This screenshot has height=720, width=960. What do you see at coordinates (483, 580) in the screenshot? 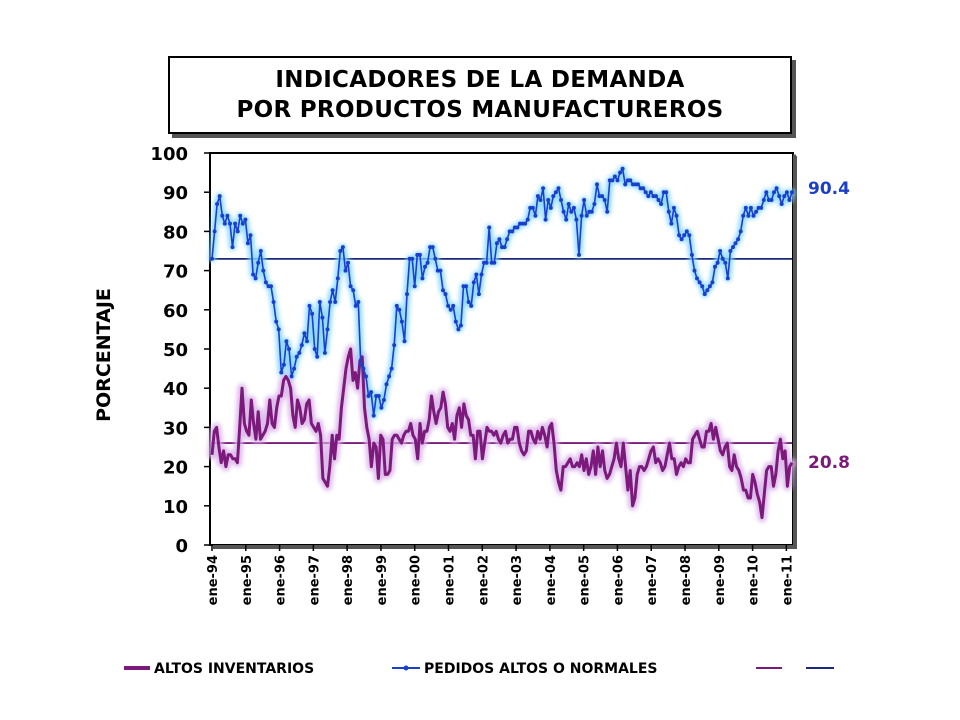
I see `x-tick-label: ene-02` at bounding box center [483, 580].